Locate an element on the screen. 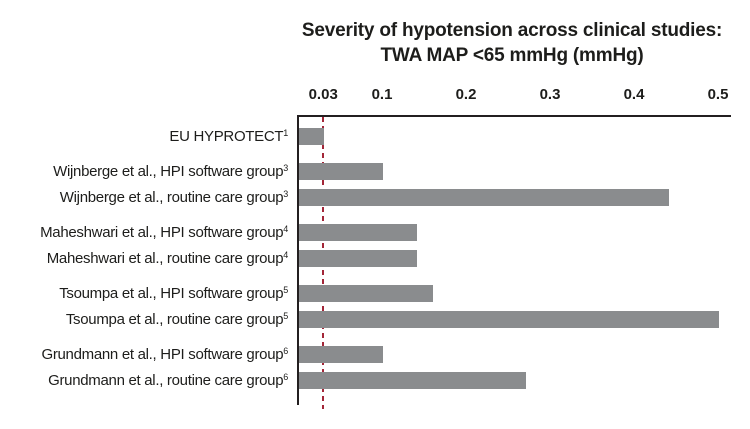 This screenshot has height=429, width=750. category-label: Wijnberge et al., HPI software group3 is located at coordinates (170, 171).